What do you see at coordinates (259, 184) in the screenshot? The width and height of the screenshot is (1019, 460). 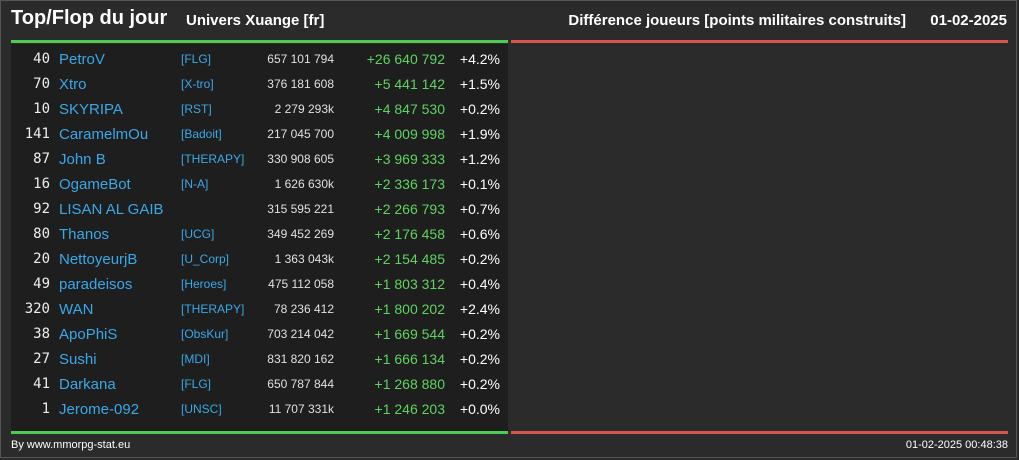 I see `player-row: 16 OgameBot [N-A] 1 626 630k +2 336 173 +0.1%` at bounding box center [259, 184].